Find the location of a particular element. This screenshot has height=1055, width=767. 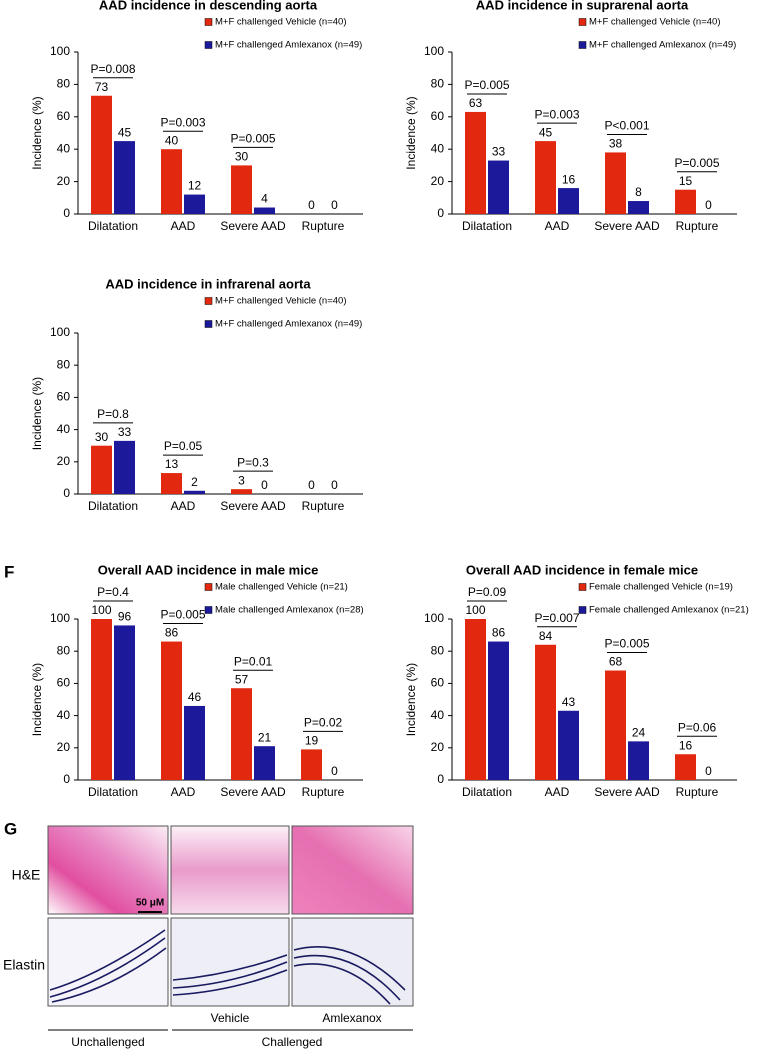

chart-title: AAD incidence in infrarenal aorta is located at coordinates (208, 283).